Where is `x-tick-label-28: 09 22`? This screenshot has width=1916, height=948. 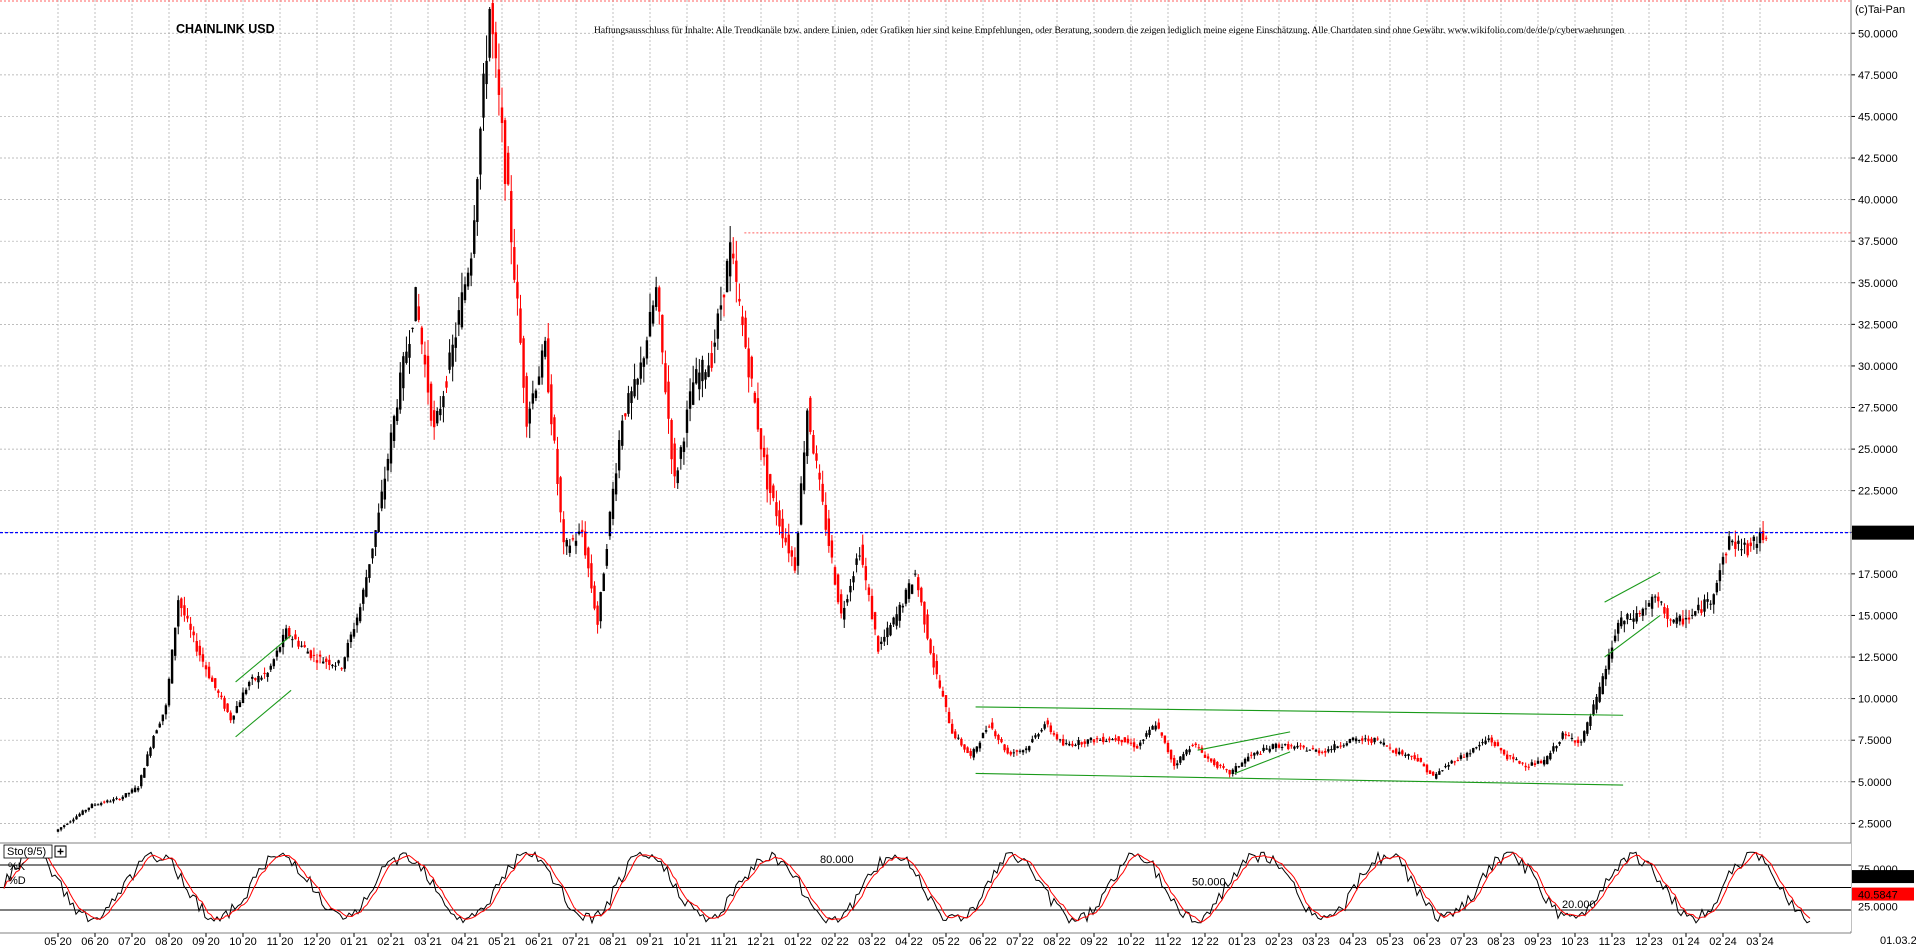 x-tick-label-28: 09 22 is located at coordinates (1094, 942).